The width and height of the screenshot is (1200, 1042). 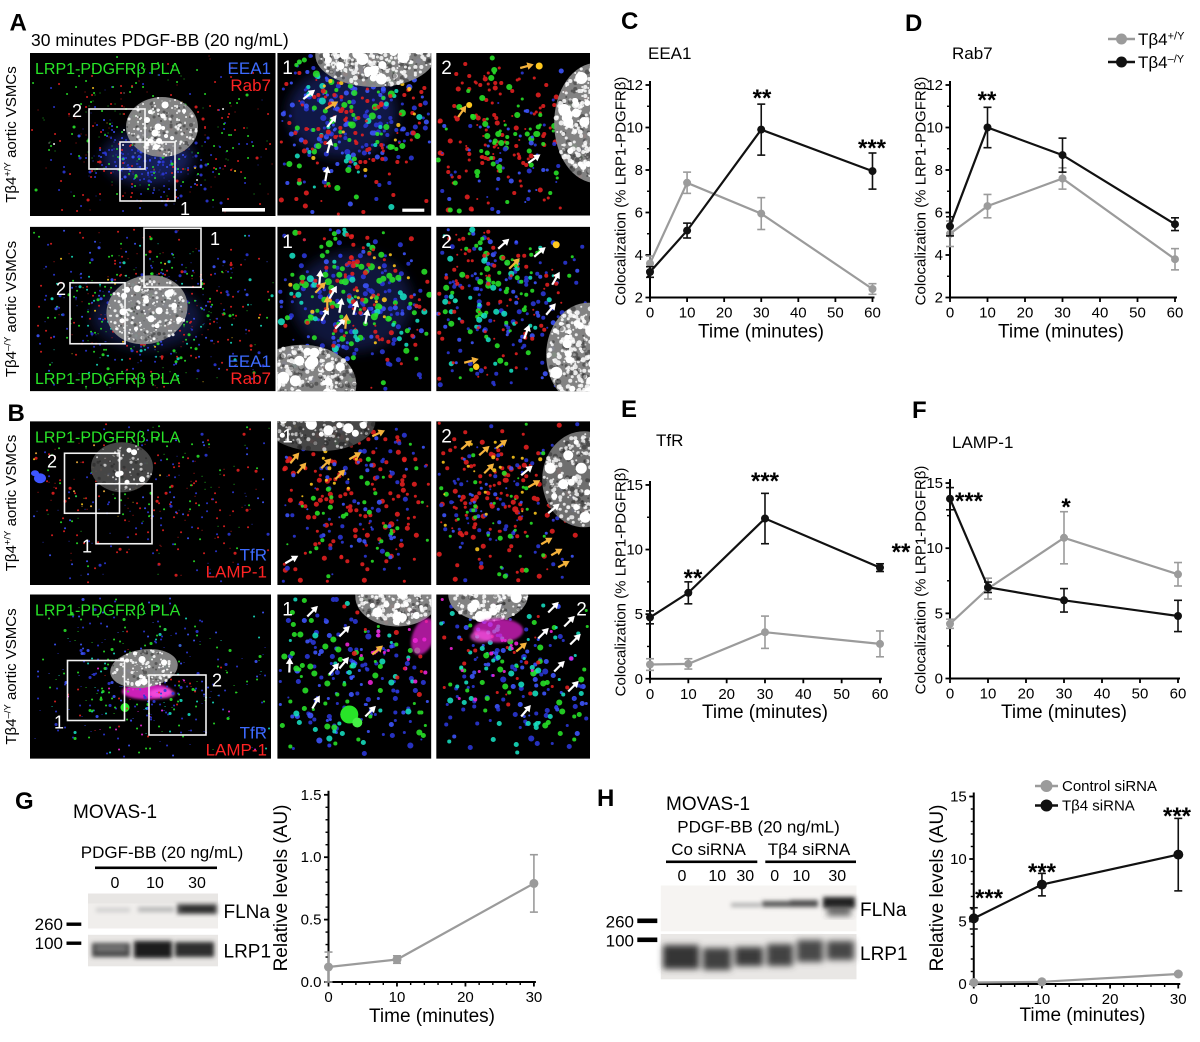 What do you see at coordinates (620, 922) in the screenshot?
I see `svg-text: 260` at bounding box center [620, 922].